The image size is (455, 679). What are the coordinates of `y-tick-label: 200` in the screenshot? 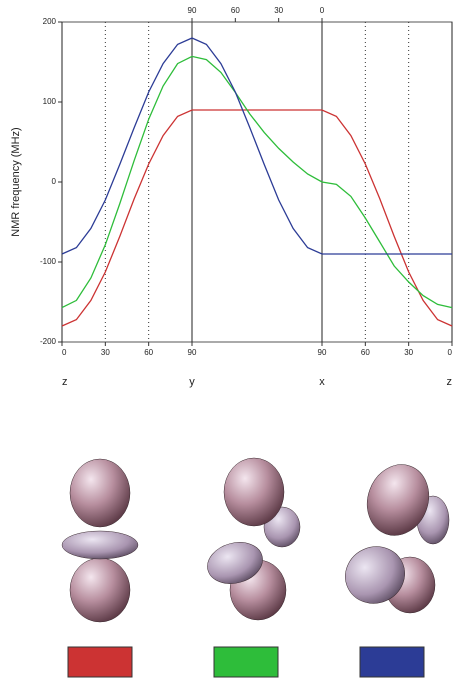 It's located at (50, 21).